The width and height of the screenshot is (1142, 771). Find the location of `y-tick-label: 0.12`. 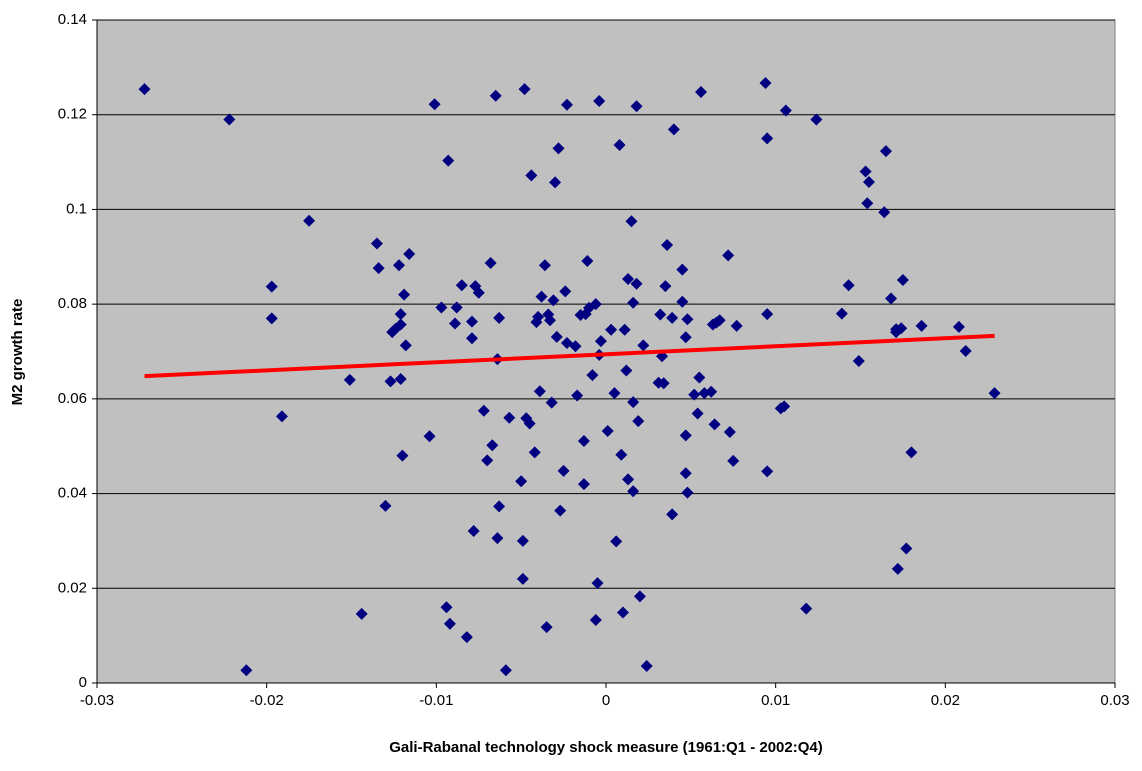

y-tick-label: 0.12 is located at coordinates (72, 114).